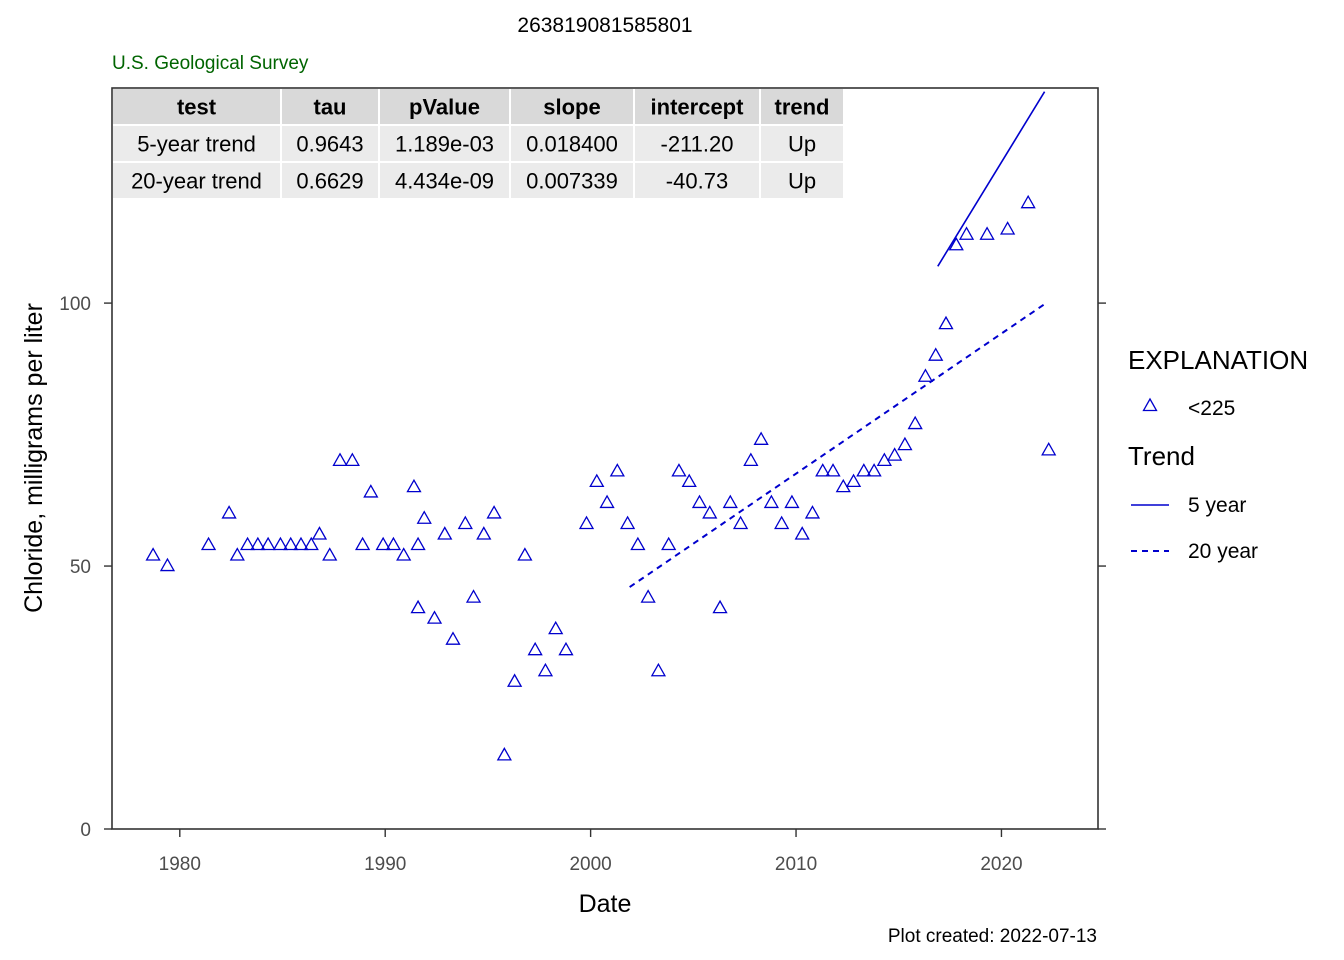 This screenshot has height=960, width=1344. I want to click on trend-line-20-year, so click(837, 445).